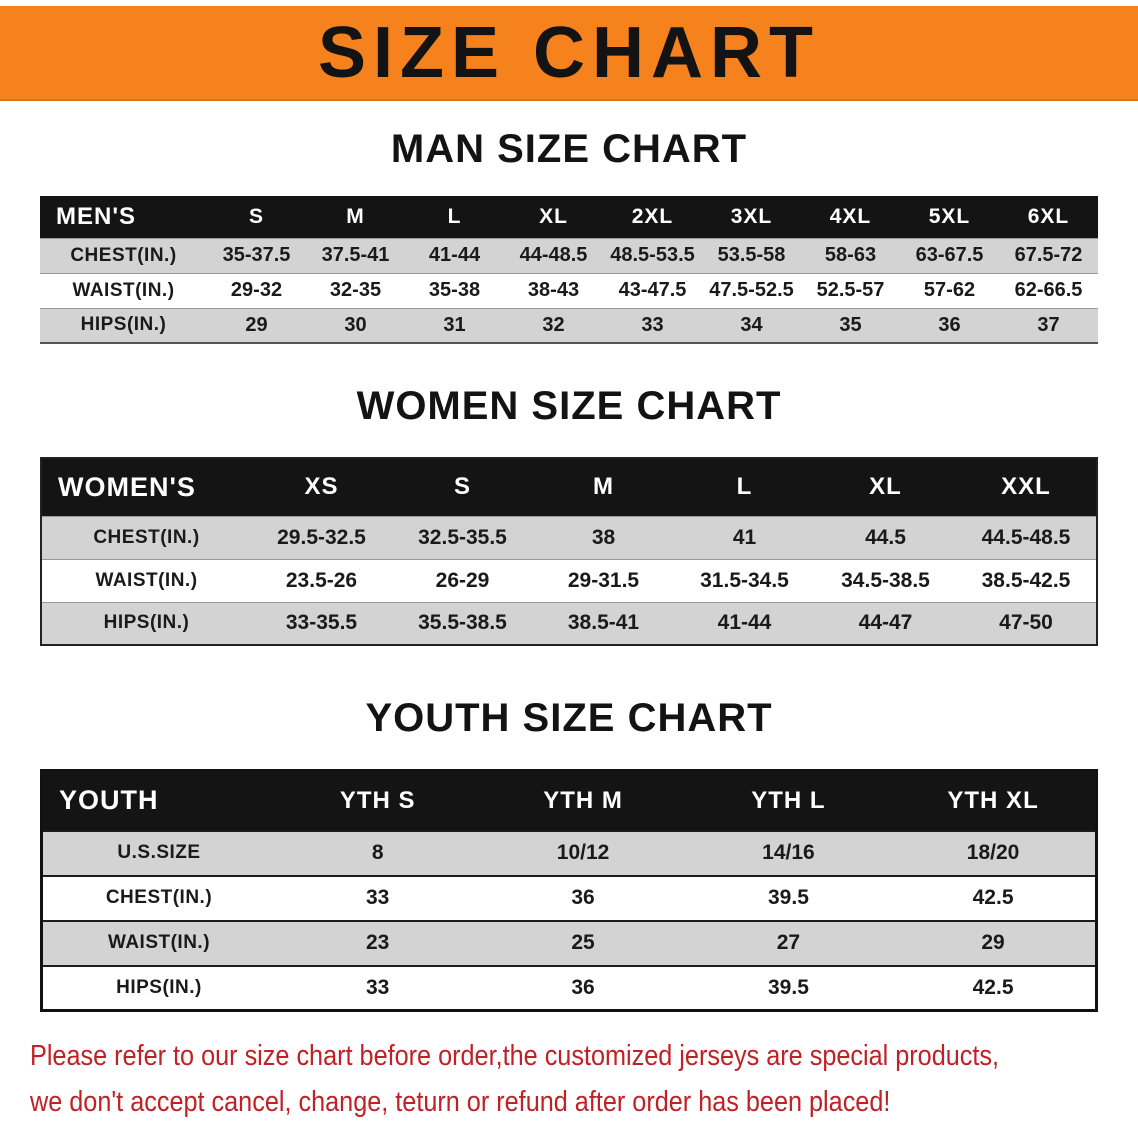  I want to click on measurement-value: 52.5-57, so click(850, 290).